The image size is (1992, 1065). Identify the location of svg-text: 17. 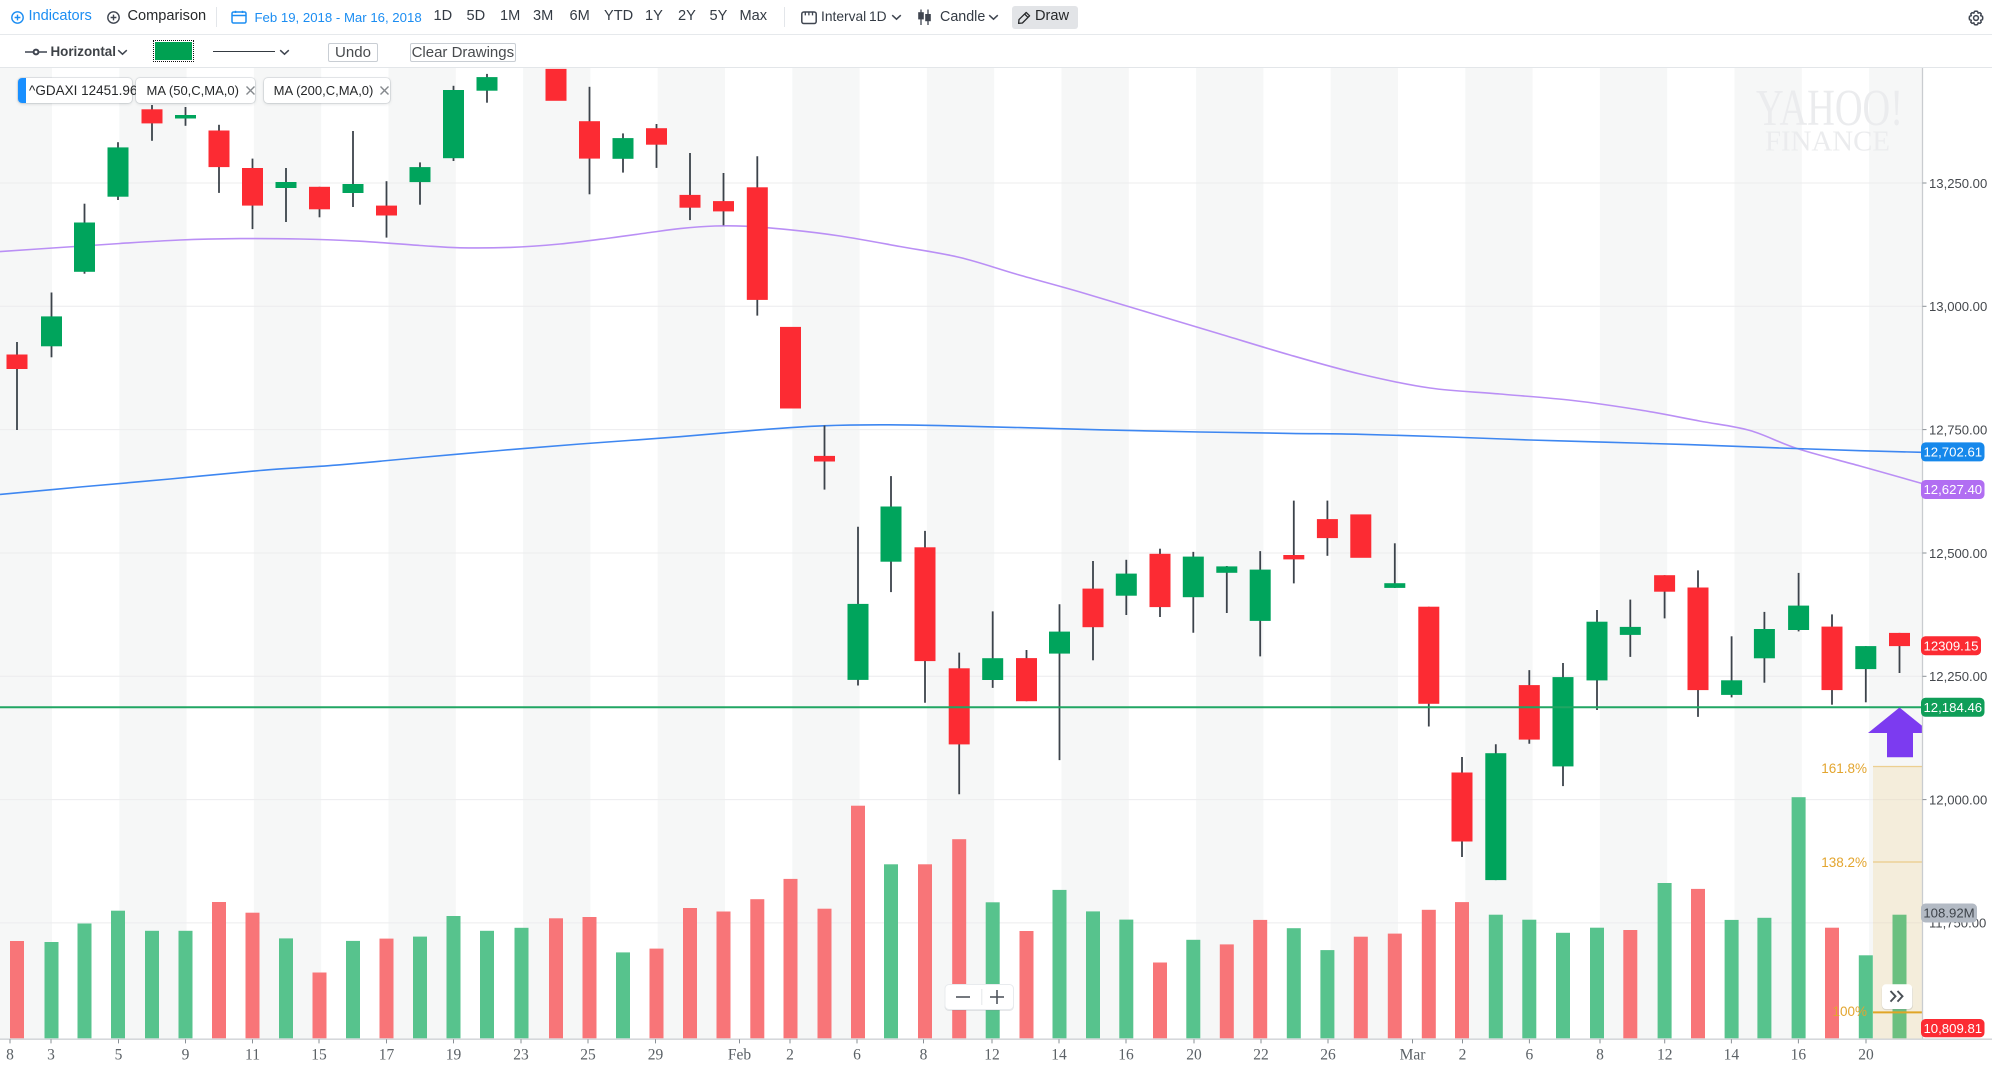
(387, 1054).